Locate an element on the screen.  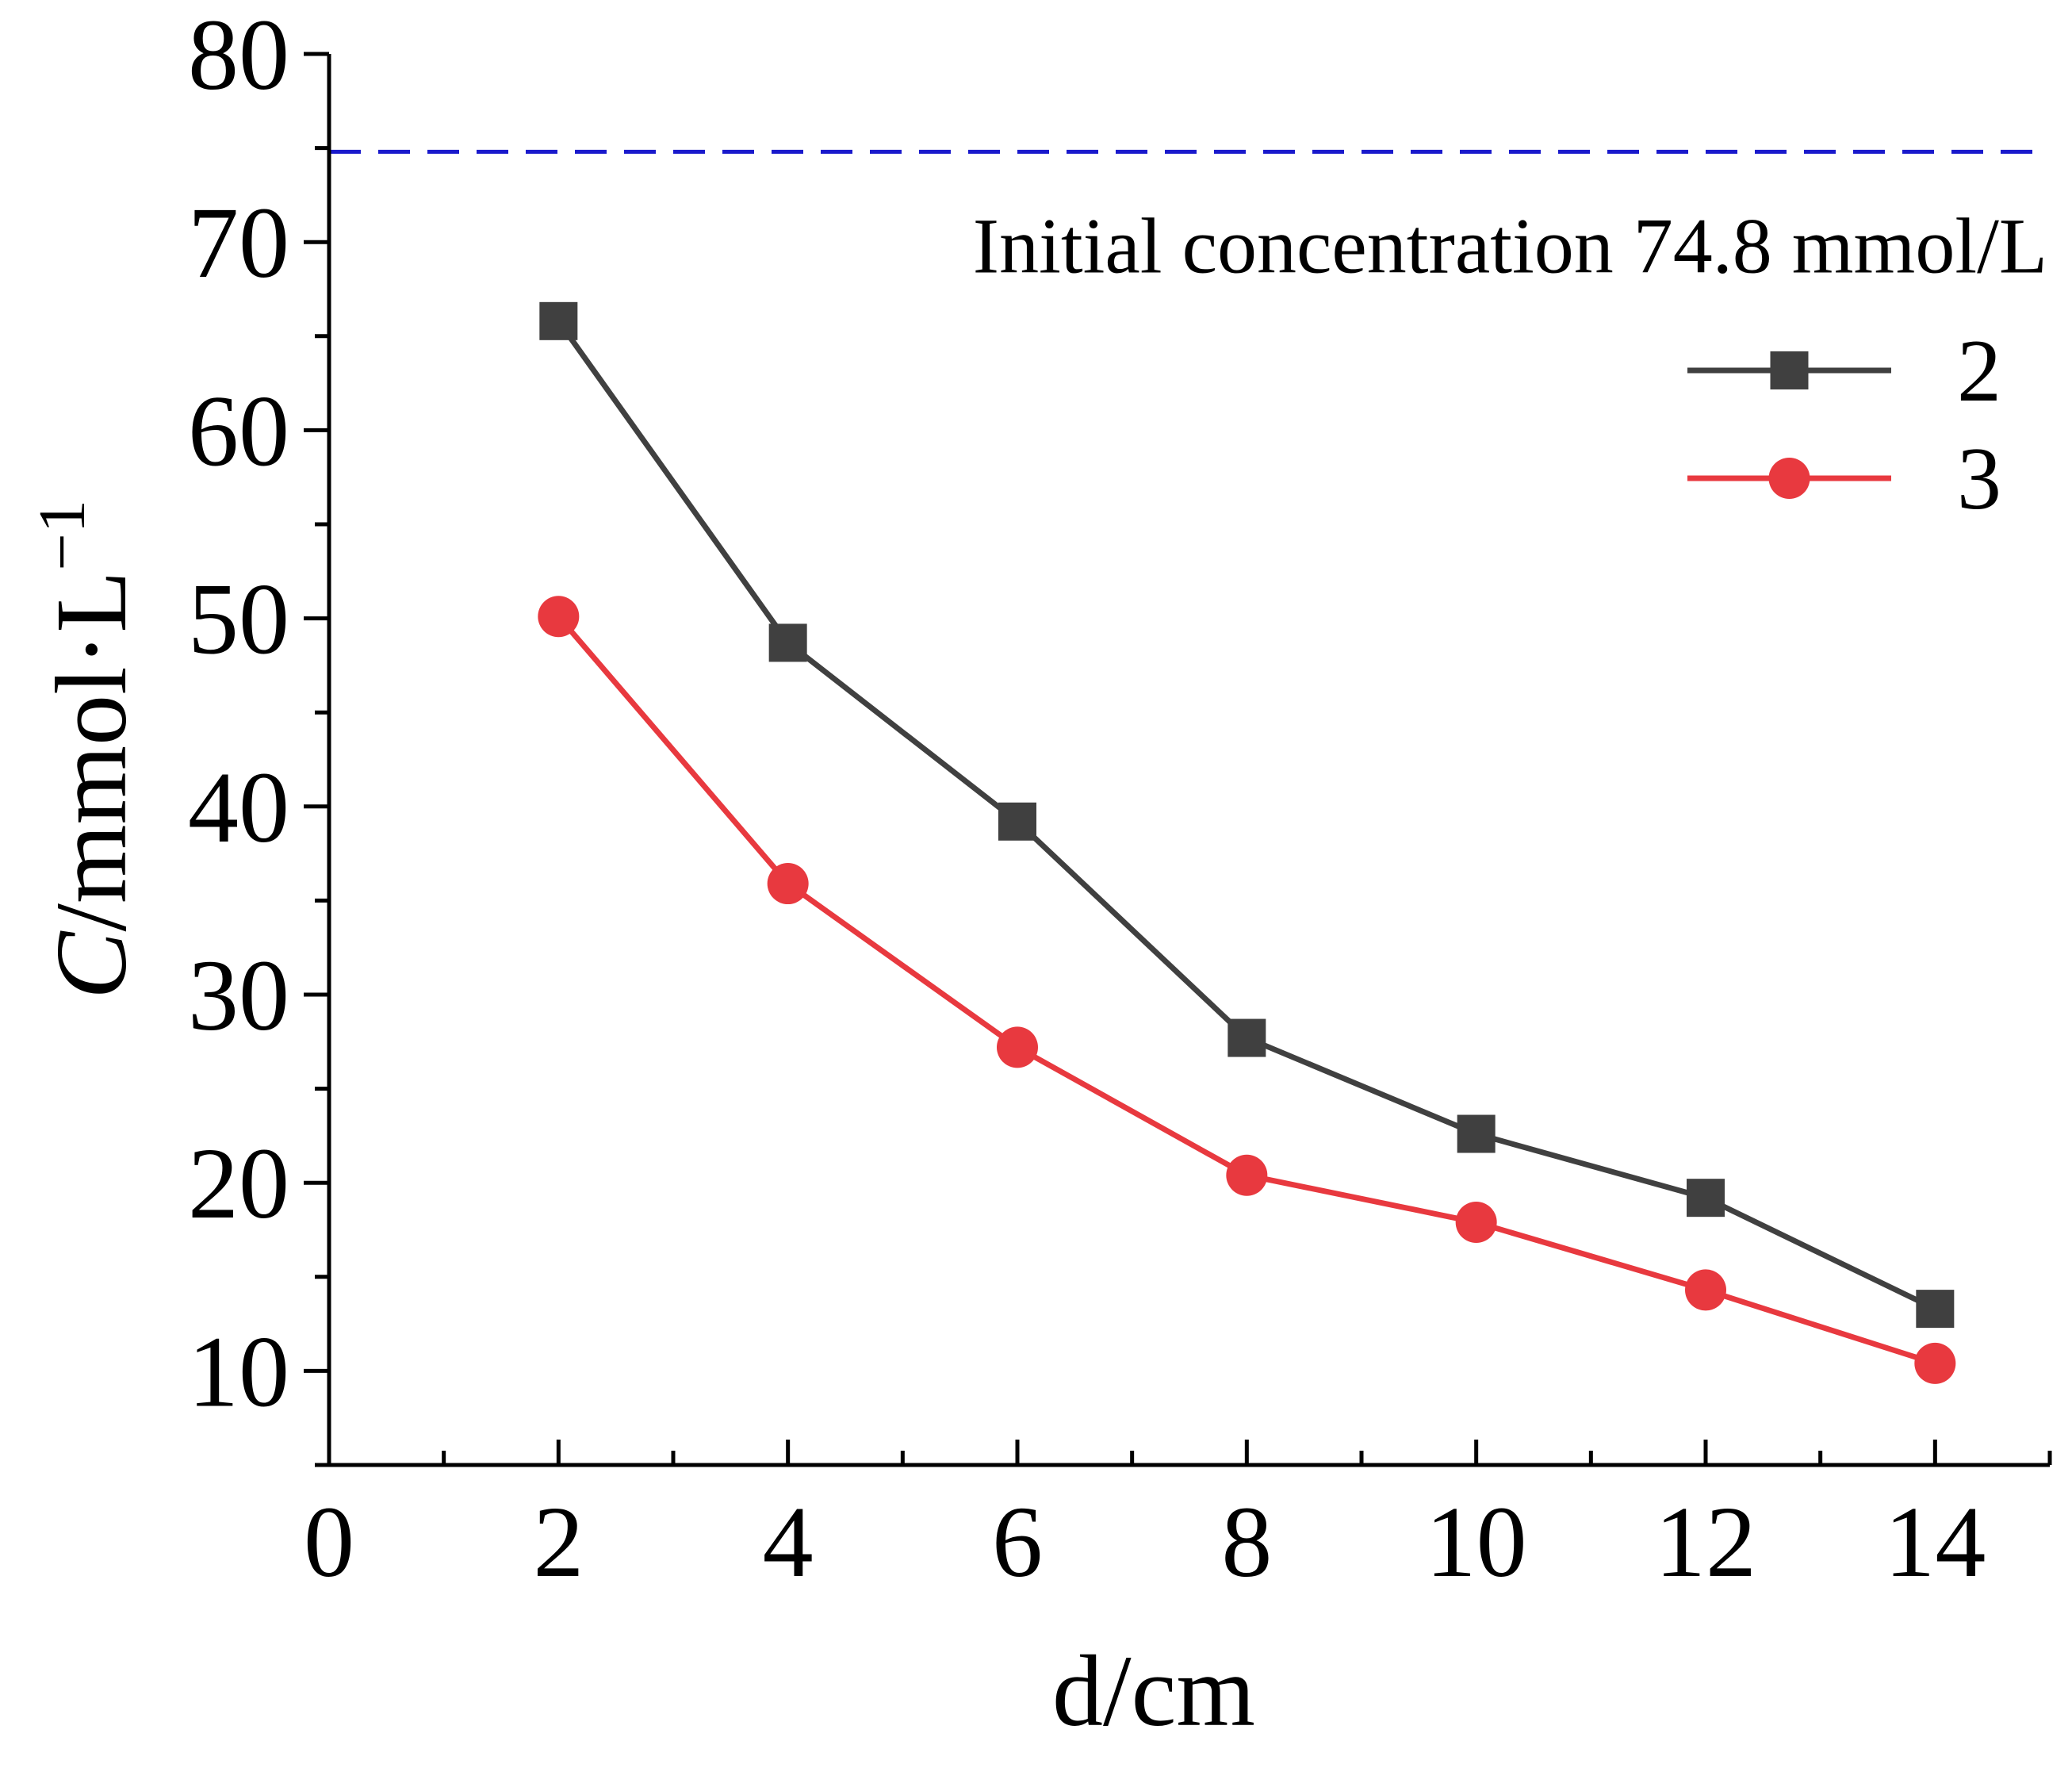
legend-marker-square is located at coordinates (1789, 370).